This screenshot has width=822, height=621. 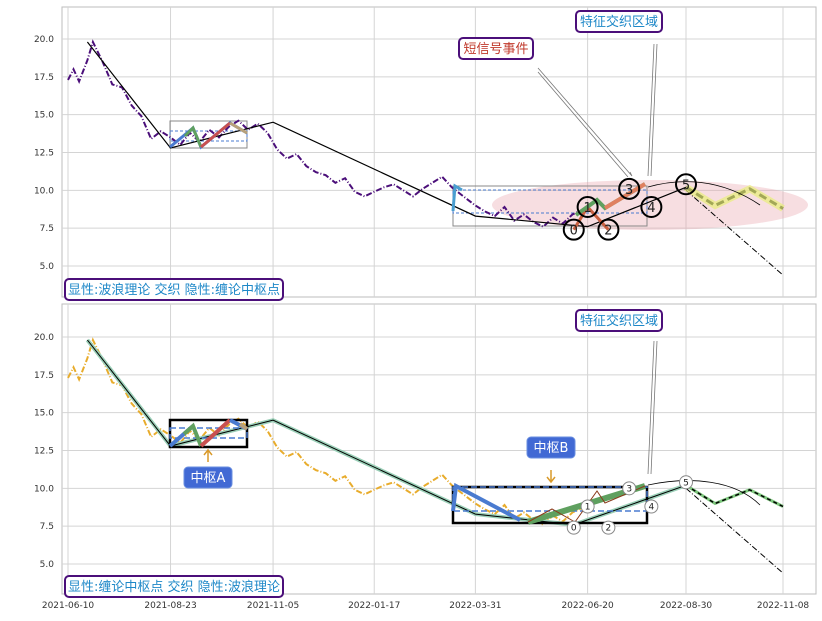 What do you see at coordinates (457, 197) in the screenshot?
I see `top-wave-segment-b` at bounding box center [457, 197].